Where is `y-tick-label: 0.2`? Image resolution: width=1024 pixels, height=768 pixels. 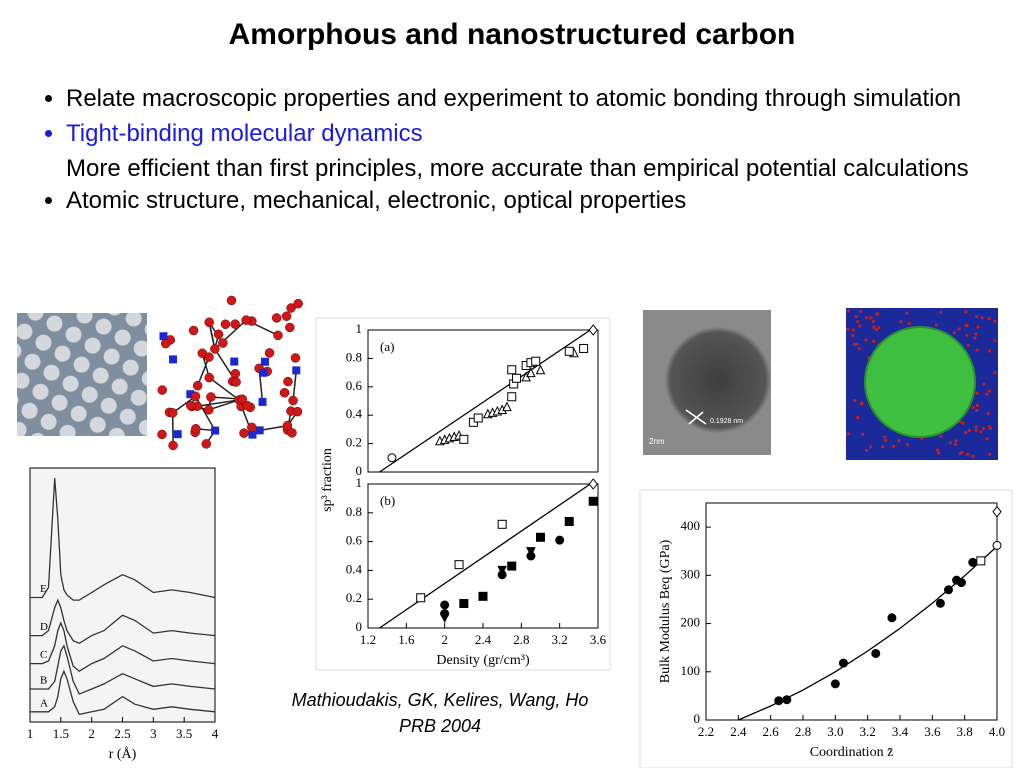 y-tick-label: 0.2 is located at coordinates (354, 597).